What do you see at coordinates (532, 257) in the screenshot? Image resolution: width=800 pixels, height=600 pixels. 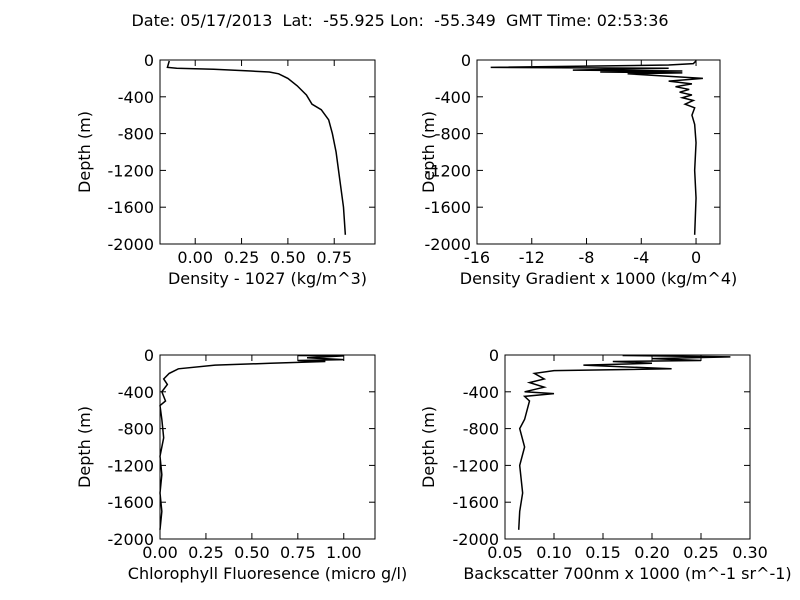 I see `x-tick-label: -12` at bounding box center [532, 257].